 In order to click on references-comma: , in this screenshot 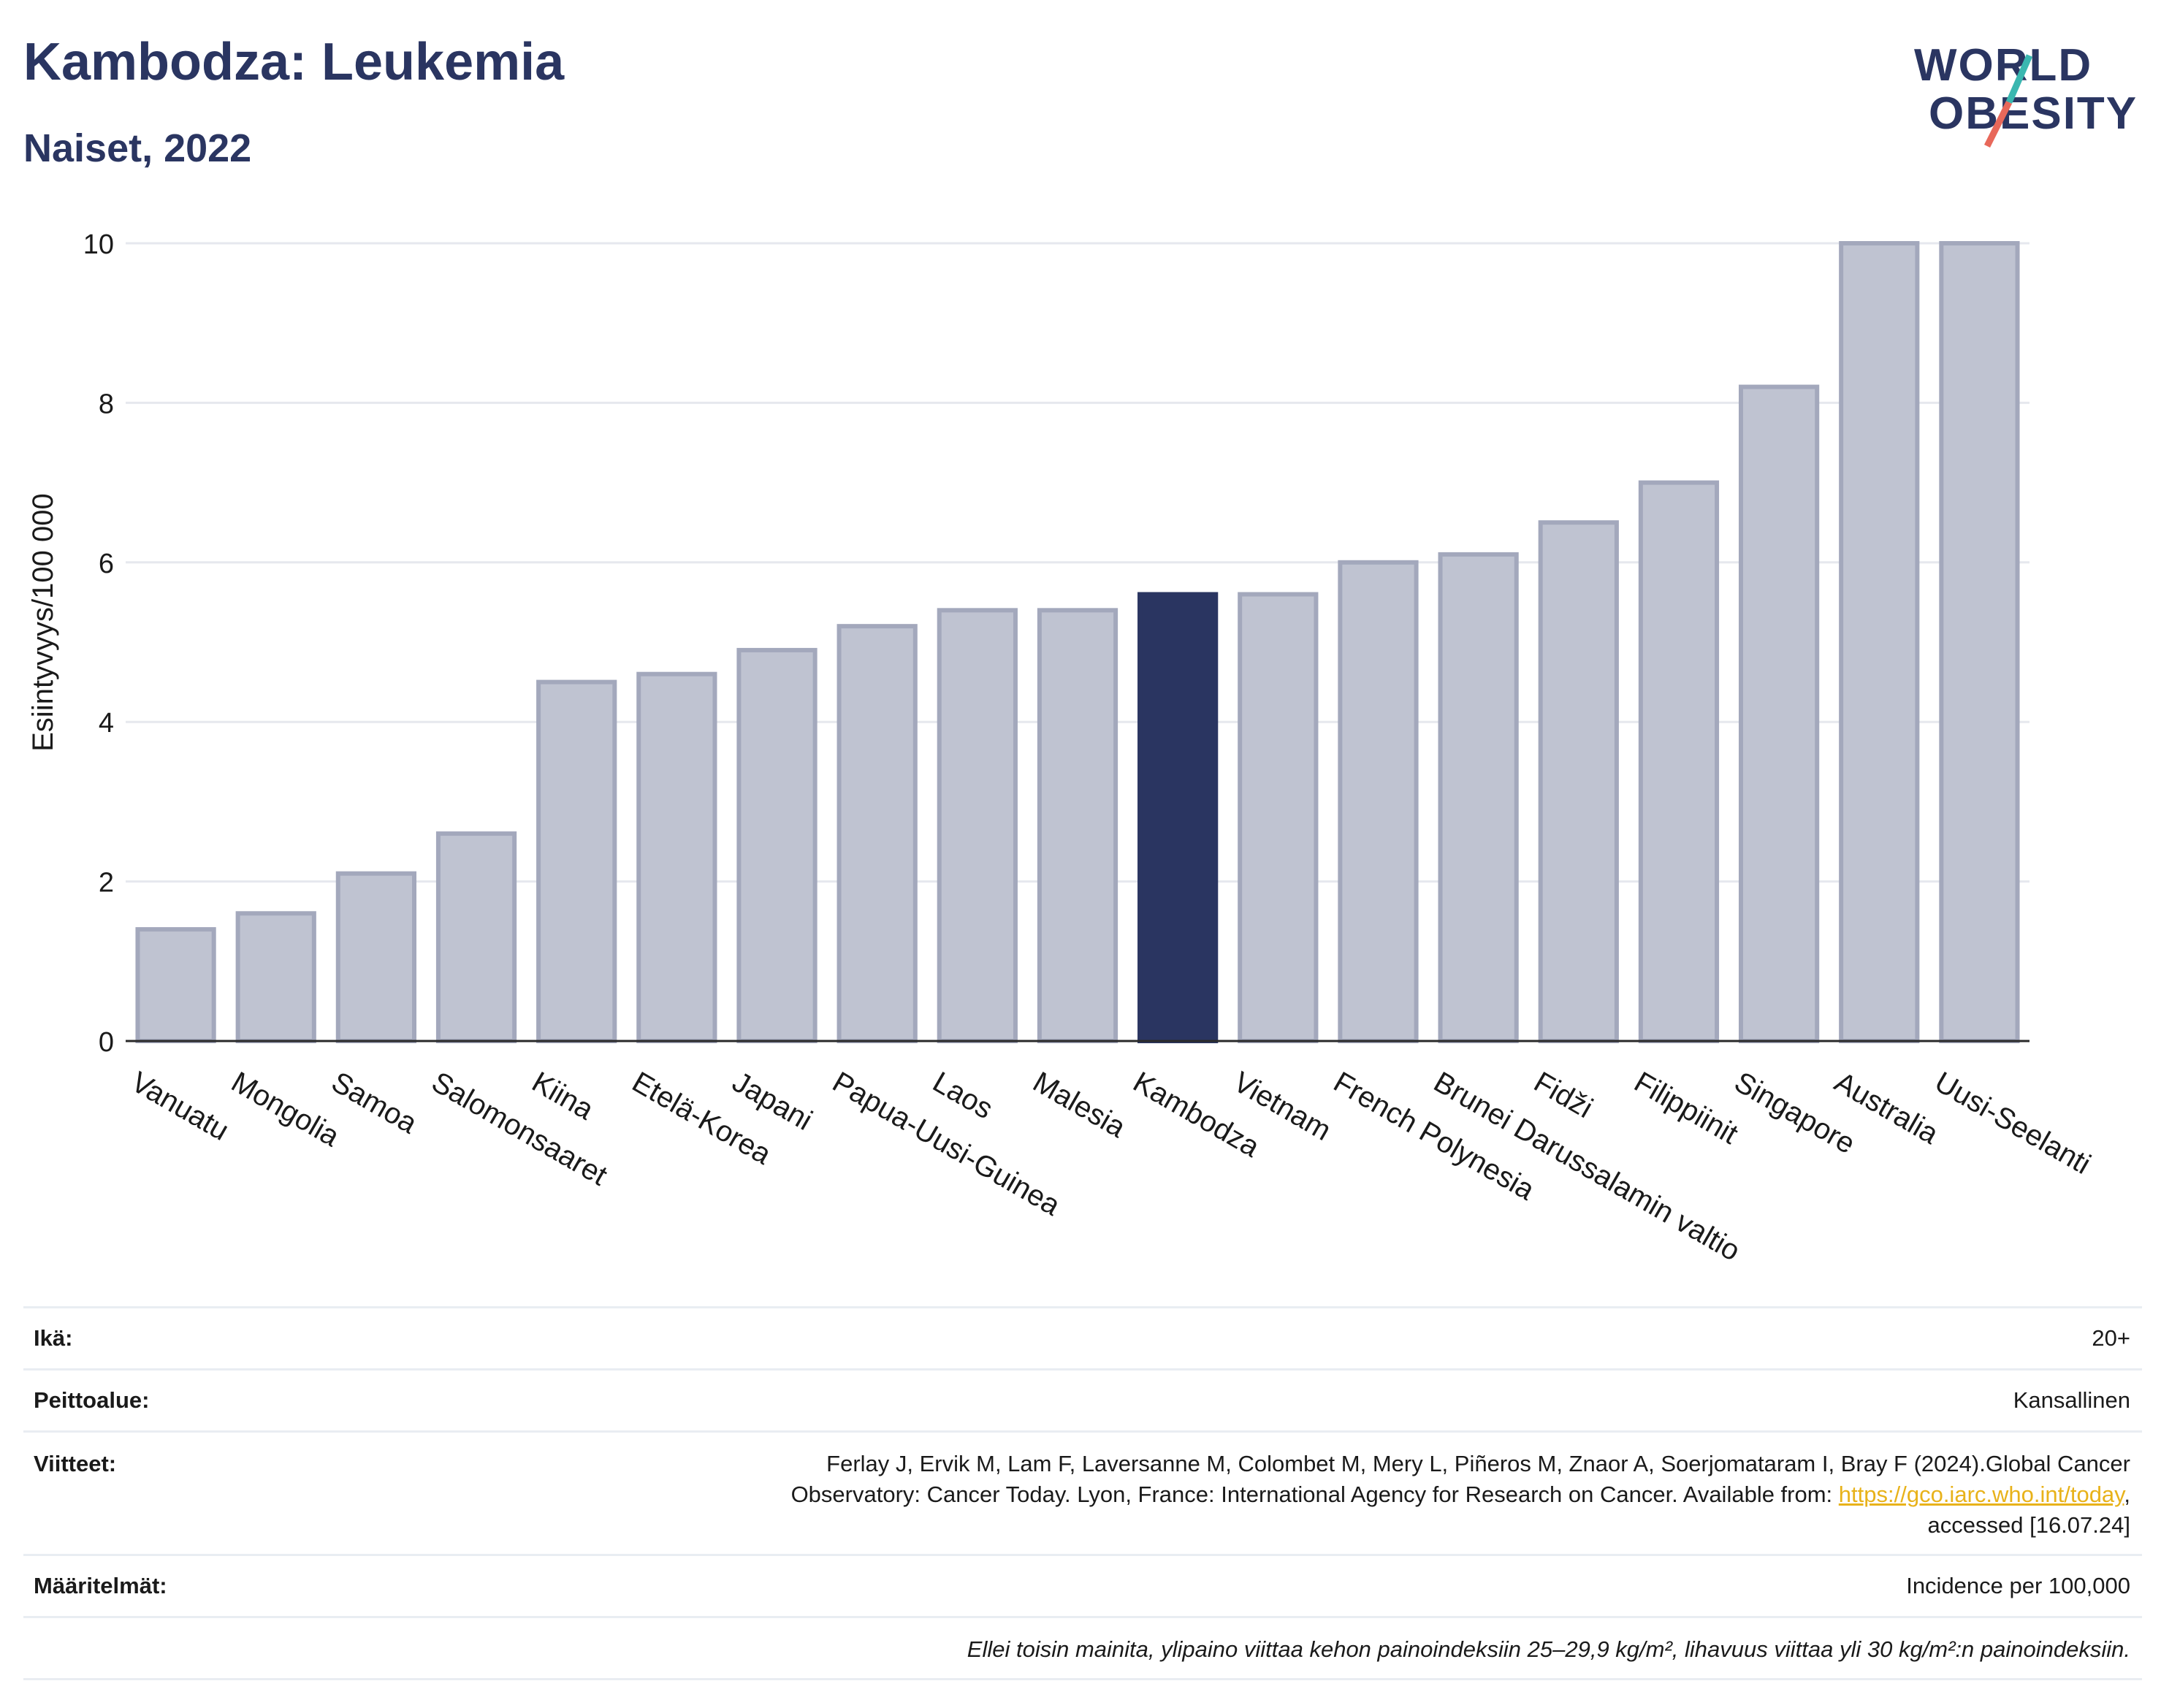, I will do `click(2127, 1495)`.